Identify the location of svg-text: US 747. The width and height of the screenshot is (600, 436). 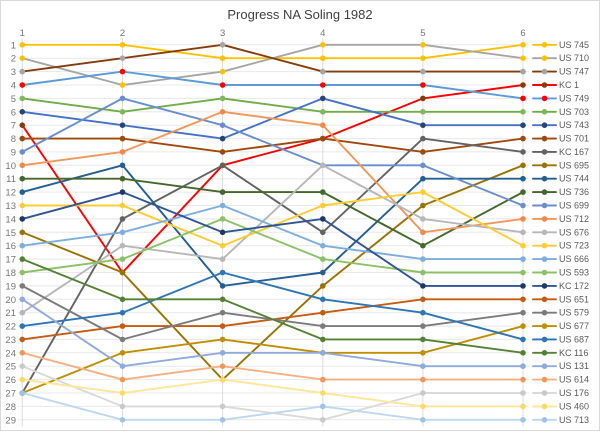
(574, 72).